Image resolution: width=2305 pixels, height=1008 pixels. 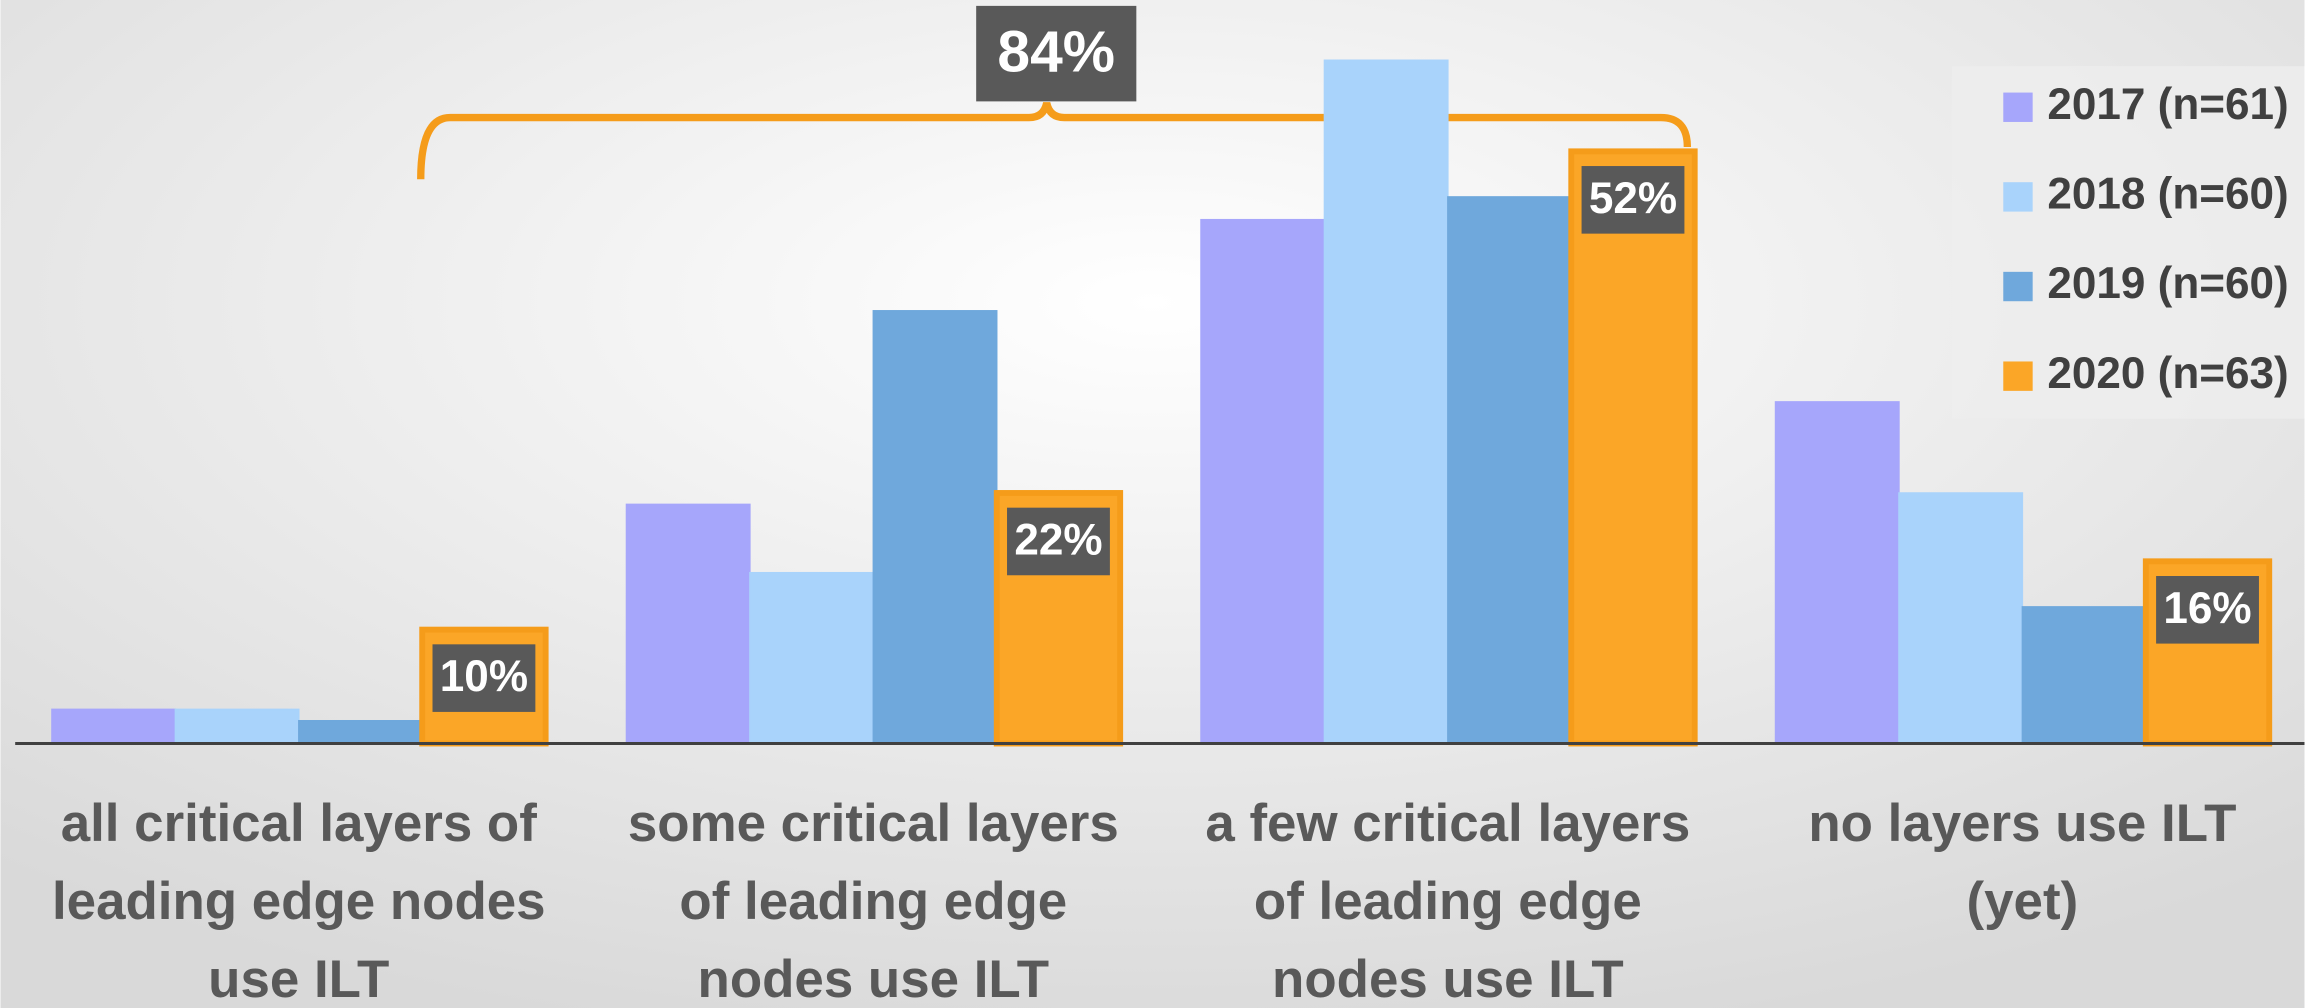 I want to click on bracket, so click(x=1054, y=140).